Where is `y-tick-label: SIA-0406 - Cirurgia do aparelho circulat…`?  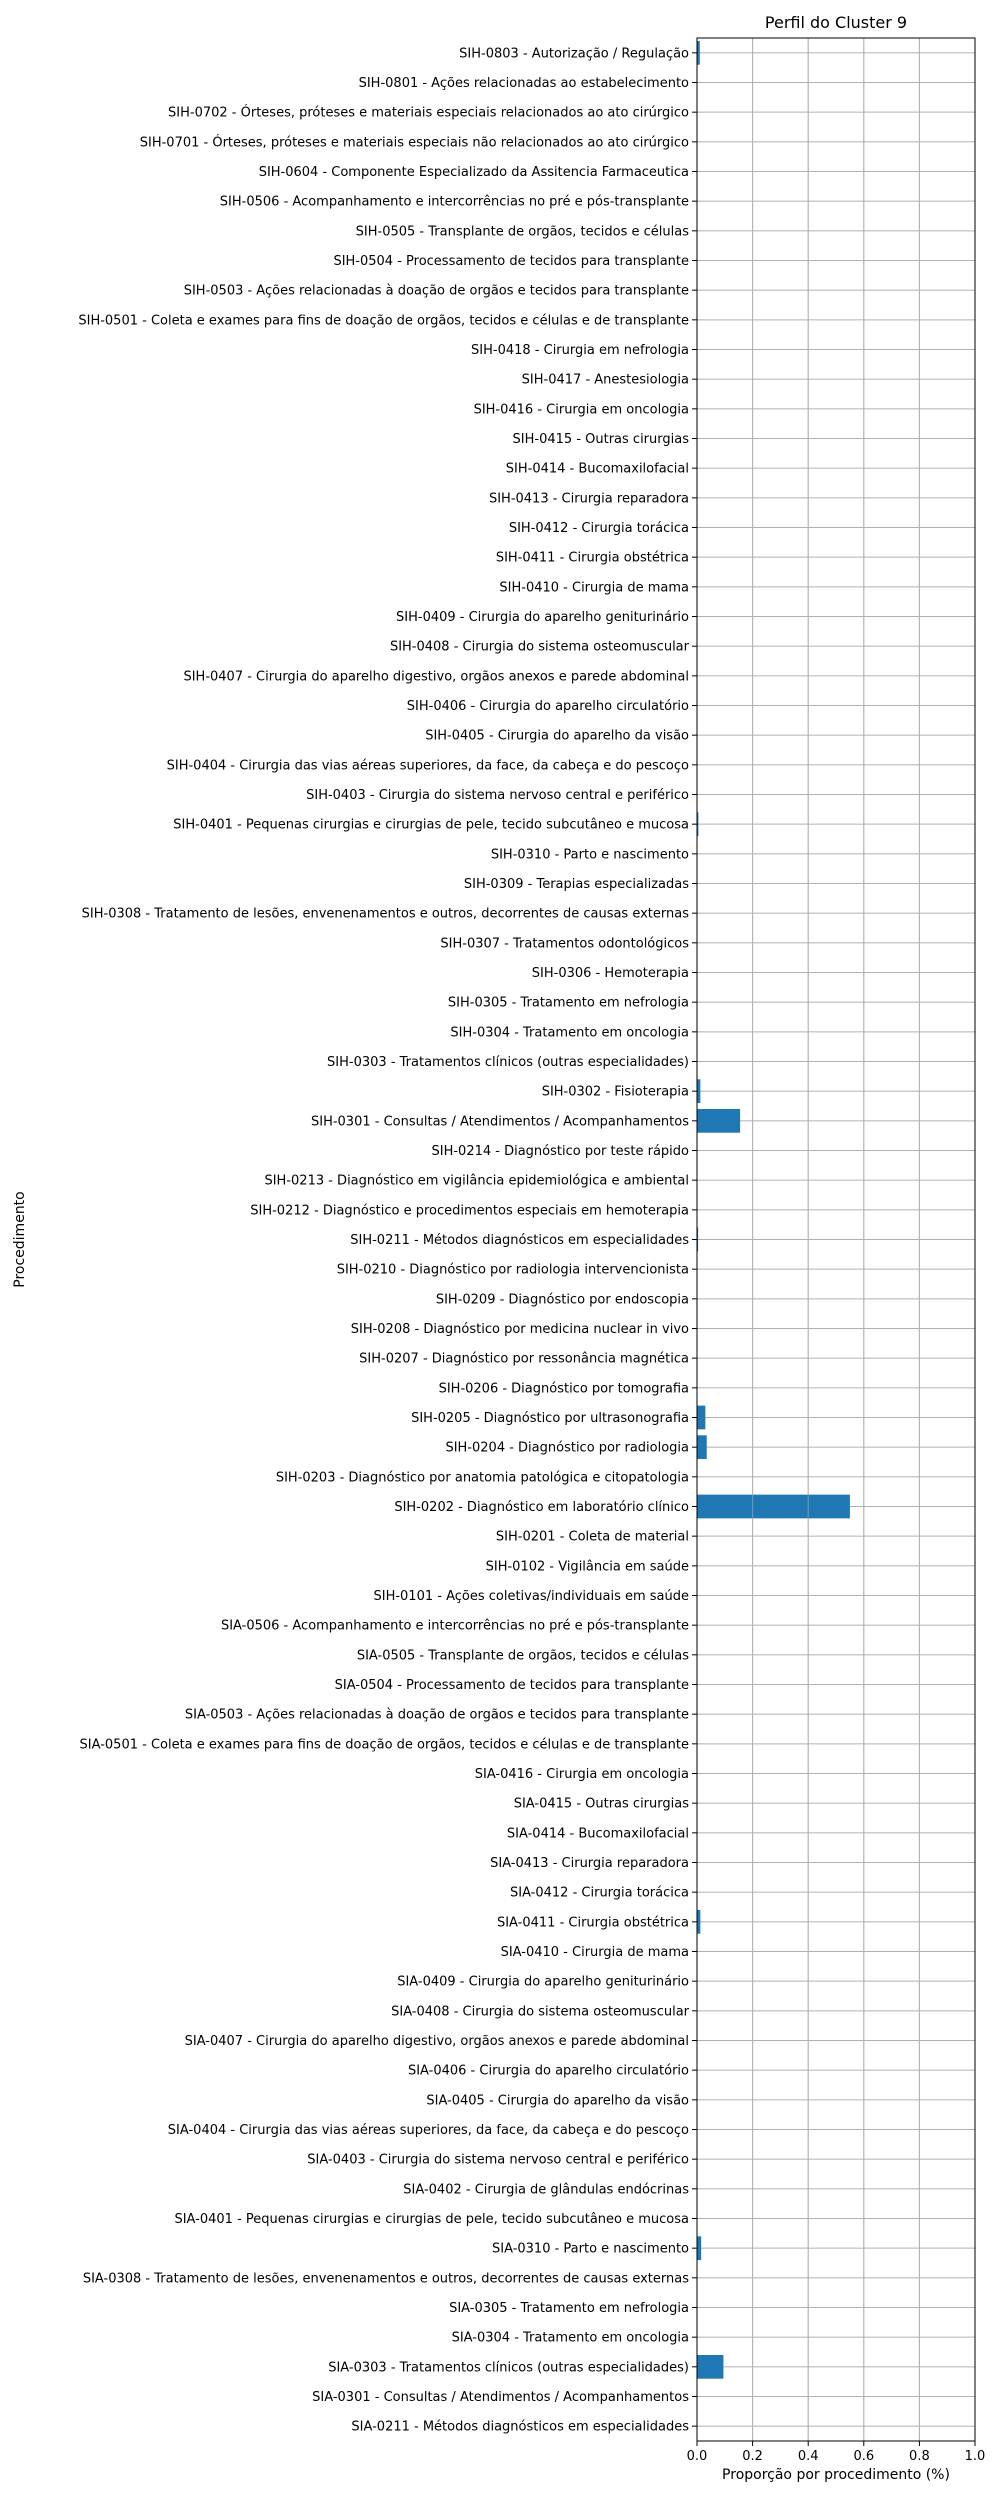 y-tick-label: SIA-0406 - Cirurgia do aparelho circulat… is located at coordinates (548, 2071).